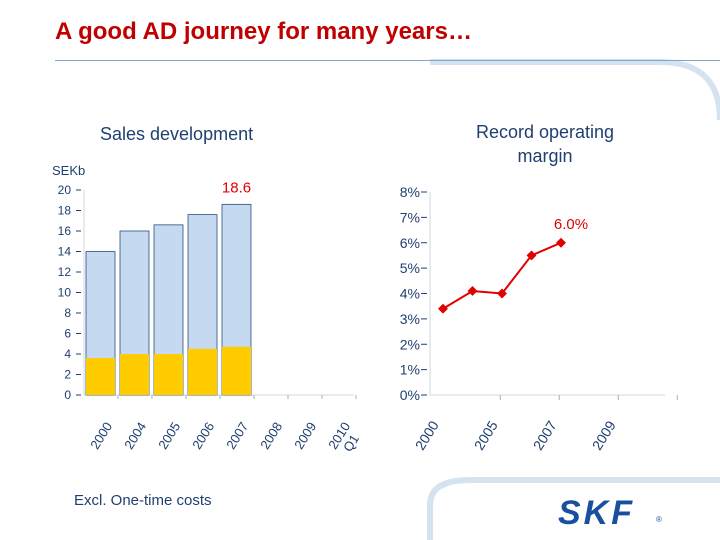 The width and height of the screenshot is (720, 540). What do you see at coordinates (571, 224) in the screenshot?
I see `line-data-label: 6.0%` at bounding box center [571, 224].